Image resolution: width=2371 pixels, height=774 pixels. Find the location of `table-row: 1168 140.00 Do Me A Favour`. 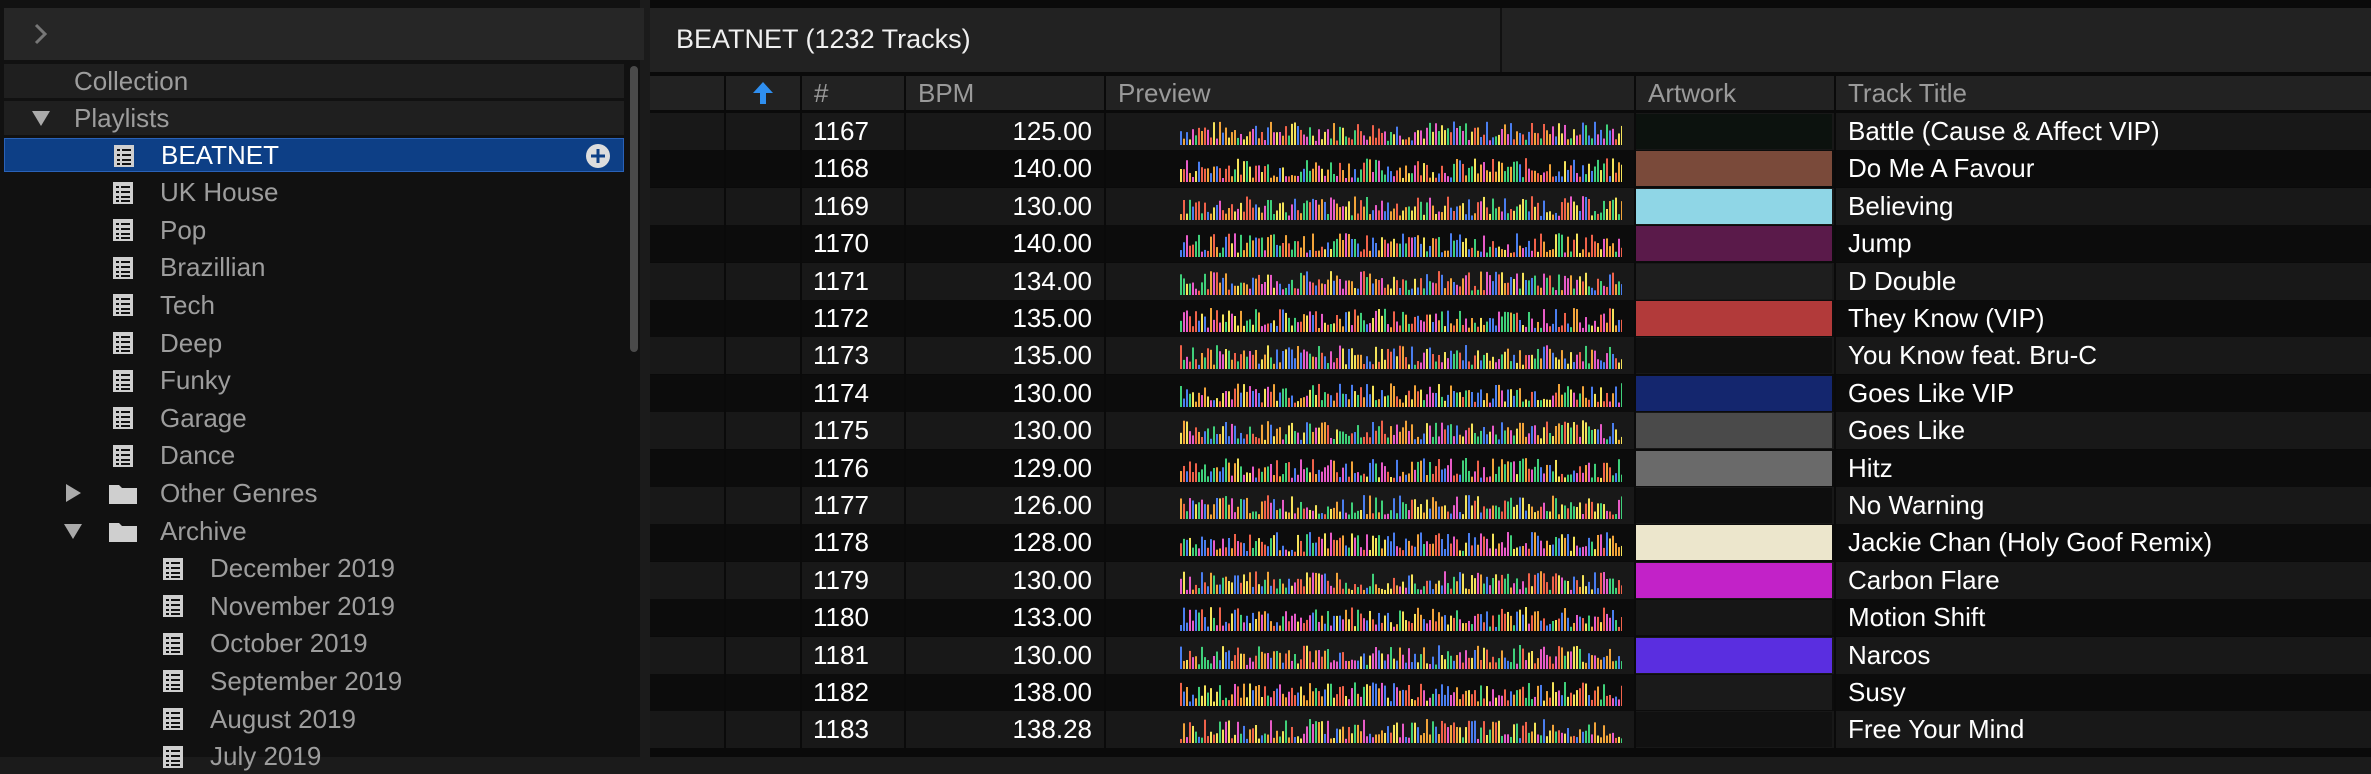

table-row: 1168 140.00 Do Me A Favour is located at coordinates (1510, 169).